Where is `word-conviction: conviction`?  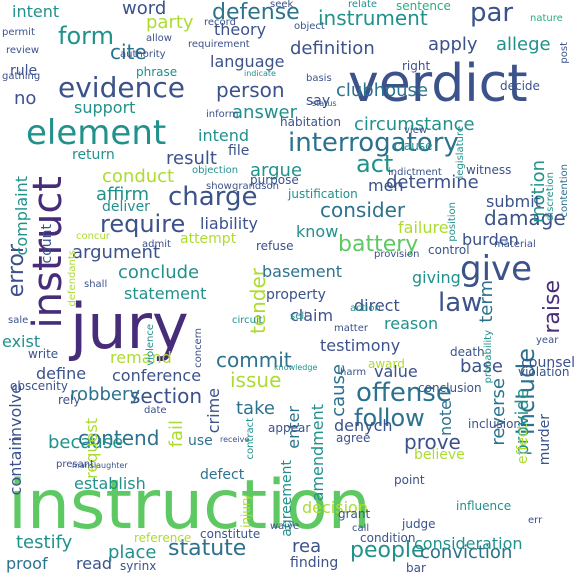 word-conviction: conviction is located at coordinates (466, 552).